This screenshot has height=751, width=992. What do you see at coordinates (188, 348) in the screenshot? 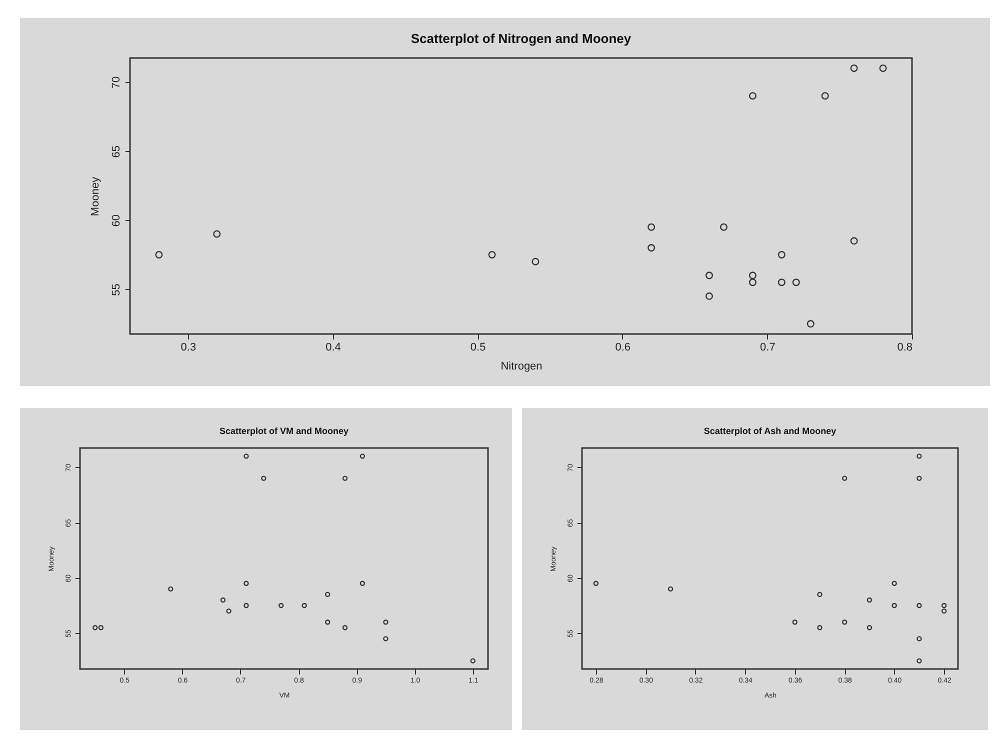
I see `x-tick-label: 0.3` at bounding box center [188, 348].